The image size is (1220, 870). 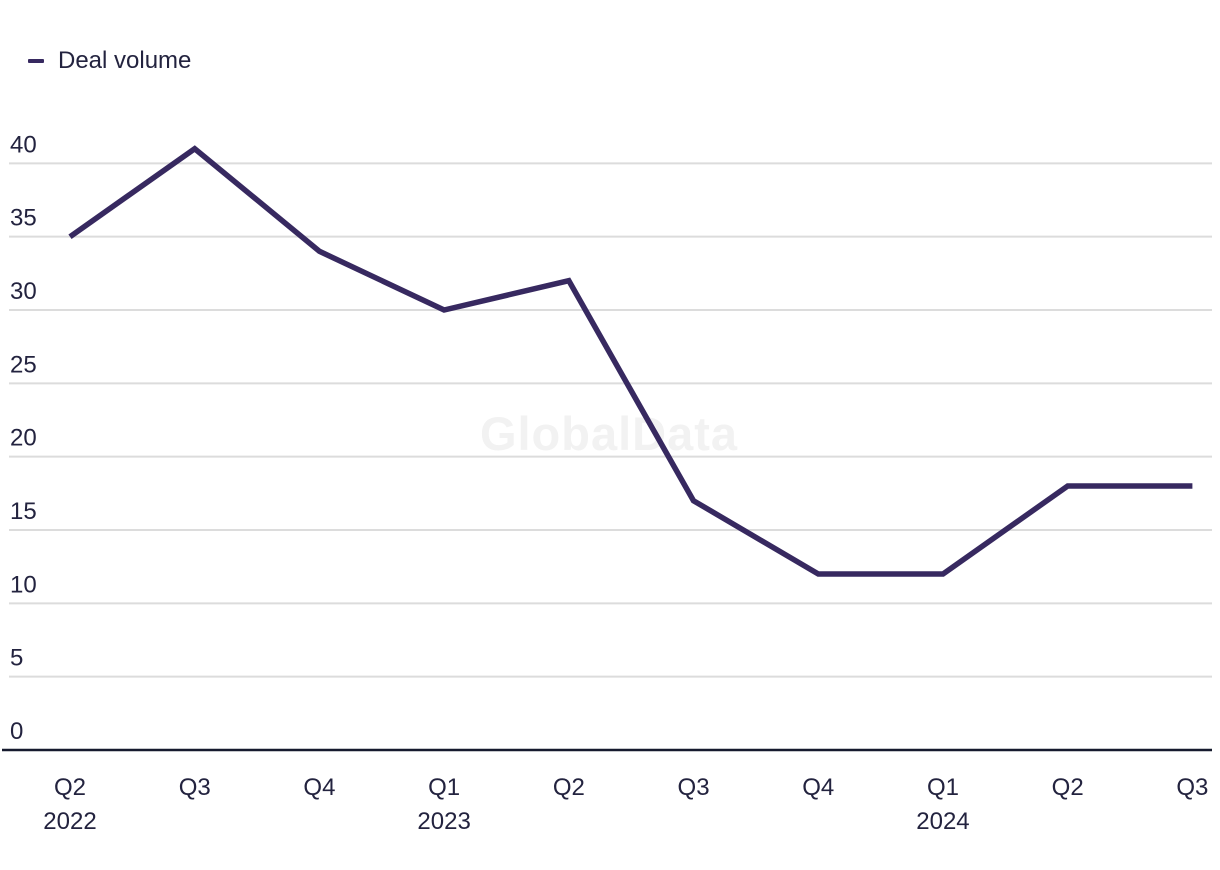 I want to click on globaldata-watermark: GlobalData, so click(x=609, y=433).